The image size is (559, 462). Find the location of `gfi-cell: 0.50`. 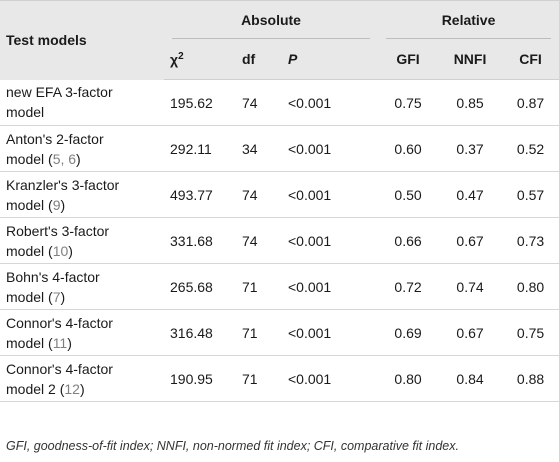

gfi-cell: 0.50 is located at coordinates (408, 194).